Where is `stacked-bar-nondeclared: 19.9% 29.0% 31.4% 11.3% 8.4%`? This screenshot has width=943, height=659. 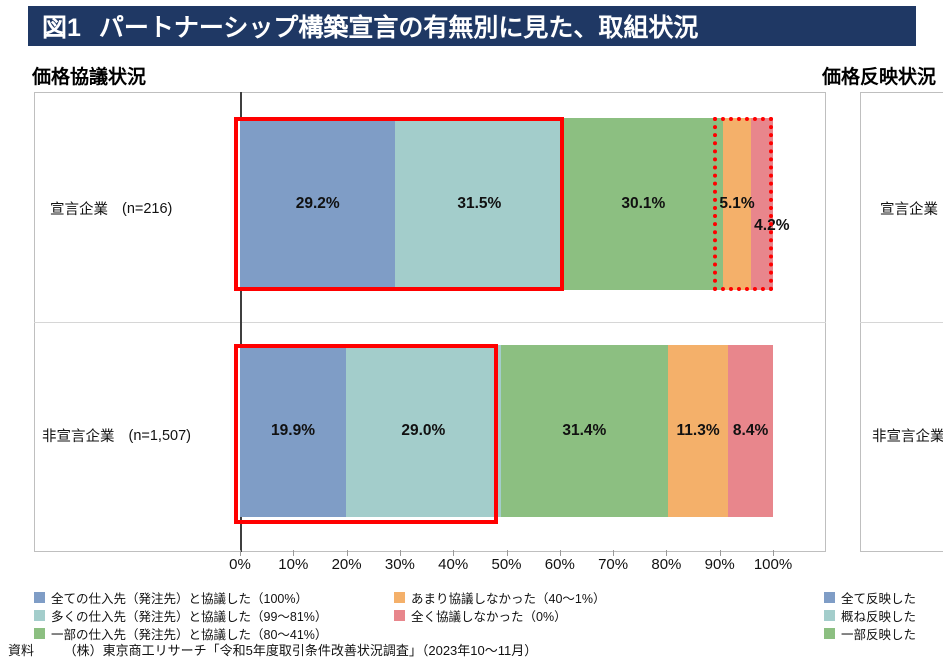
stacked-bar-nondeclared: 19.9% 29.0% 31.4% 11.3% 8.4% is located at coordinates (506, 431).